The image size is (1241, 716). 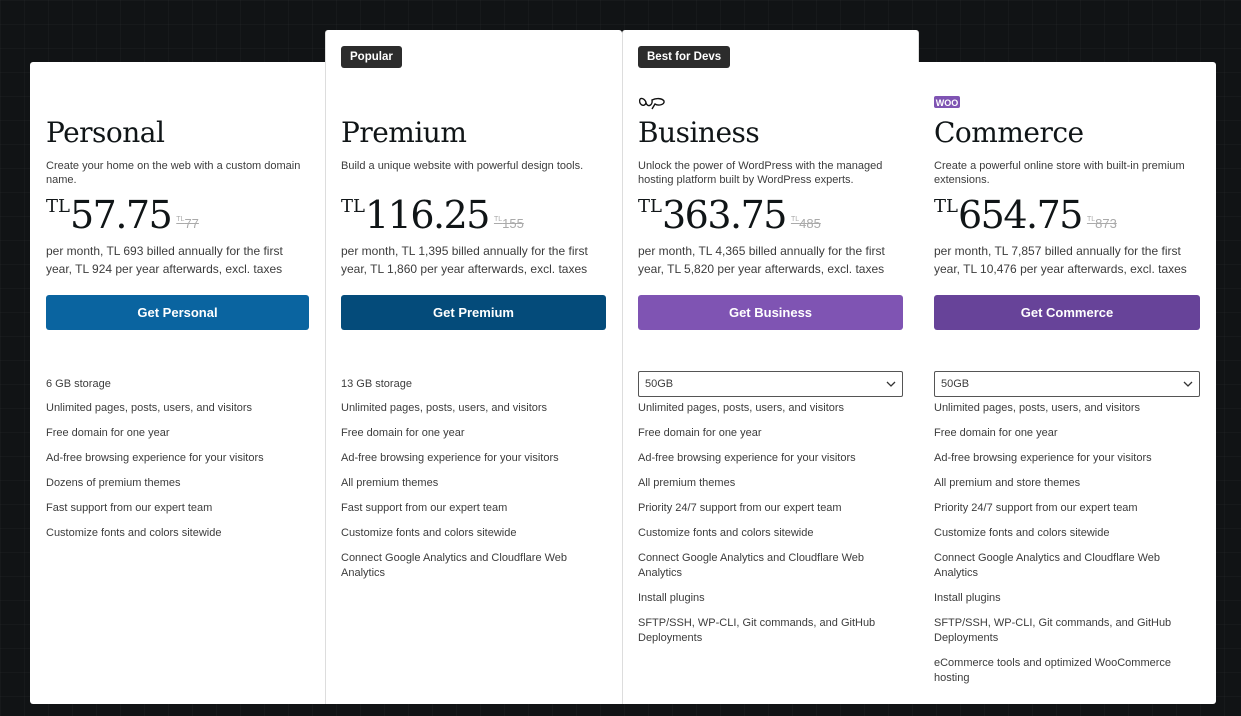 What do you see at coordinates (371, 57) in the screenshot?
I see `plan-badge: Popular` at bounding box center [371, 57].